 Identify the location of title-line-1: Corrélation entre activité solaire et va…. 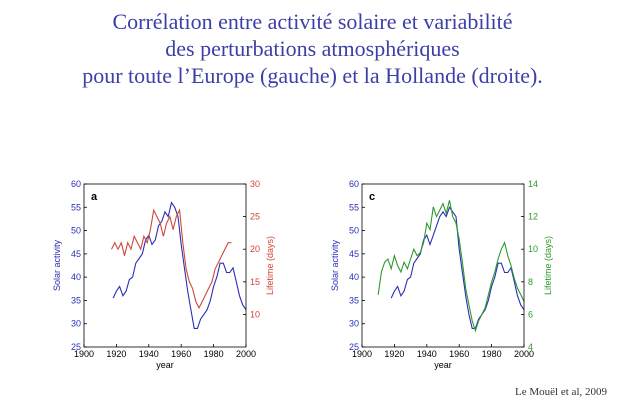
(312, 21).